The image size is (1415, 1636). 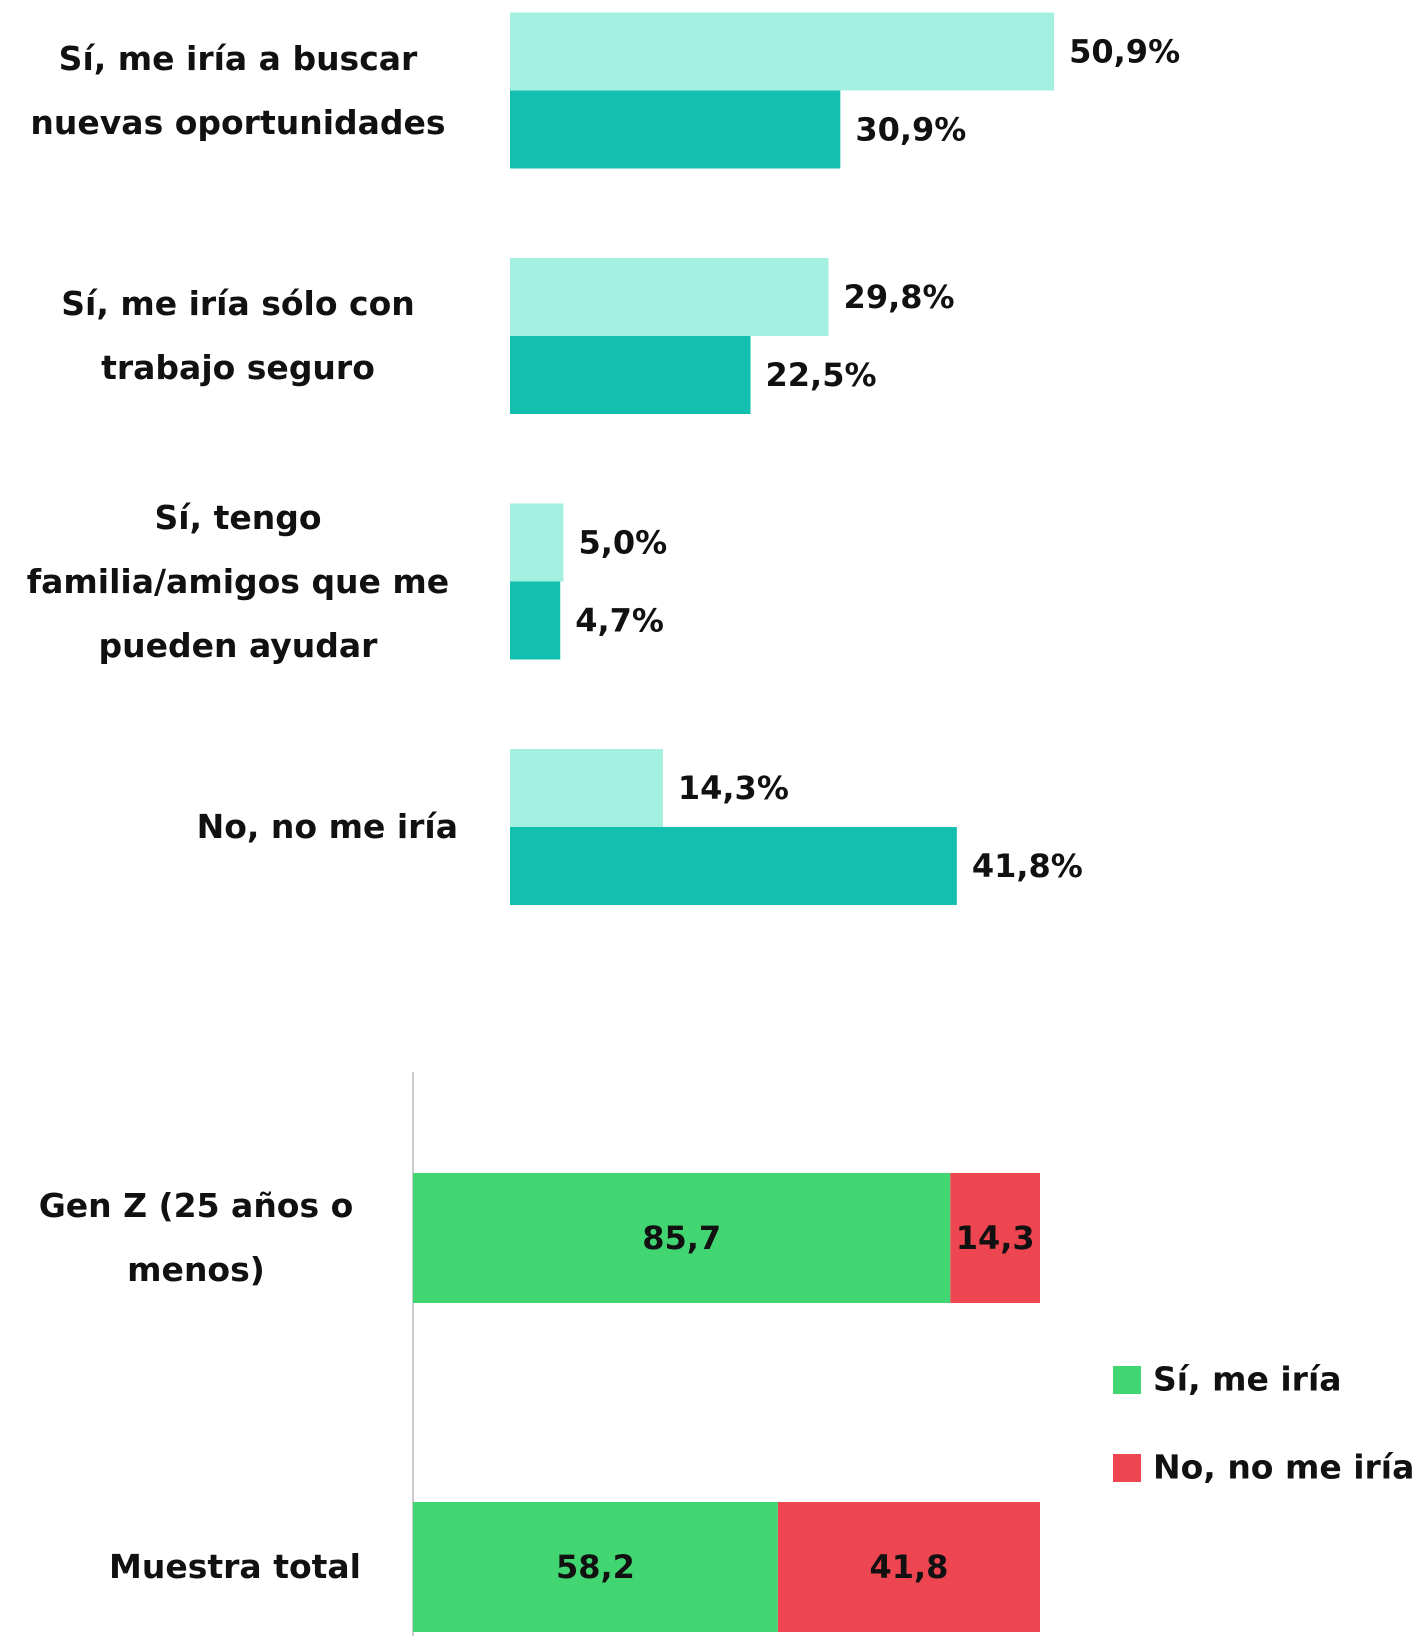 I want to click on value-label: 41,8, so click(x=908, y=1567).